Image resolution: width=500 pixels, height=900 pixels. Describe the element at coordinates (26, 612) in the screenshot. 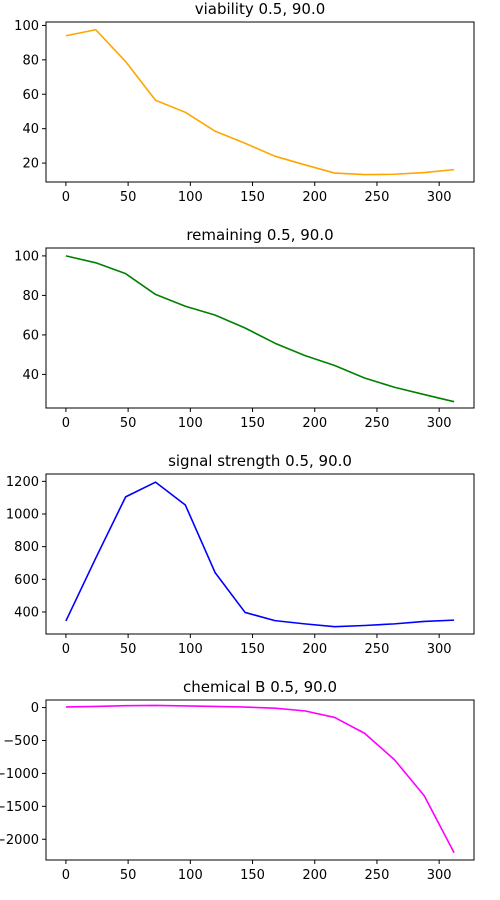

I see `y-tick-label: 400` at that location.